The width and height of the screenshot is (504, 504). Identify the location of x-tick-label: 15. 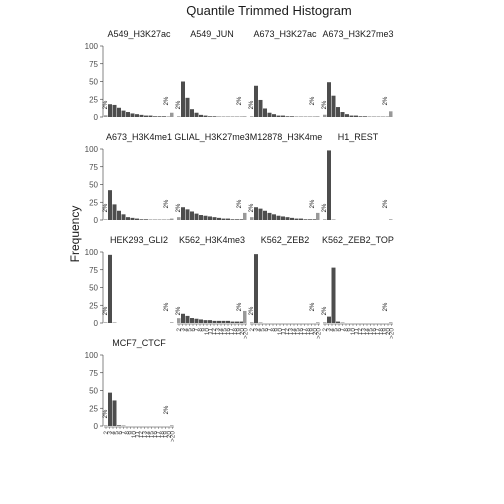
(371, 332).